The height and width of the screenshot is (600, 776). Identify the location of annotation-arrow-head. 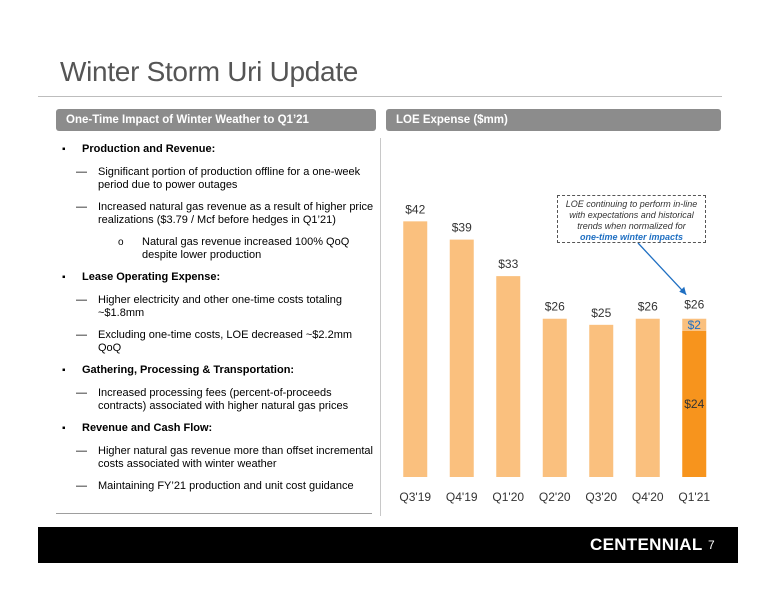
(683, 290).